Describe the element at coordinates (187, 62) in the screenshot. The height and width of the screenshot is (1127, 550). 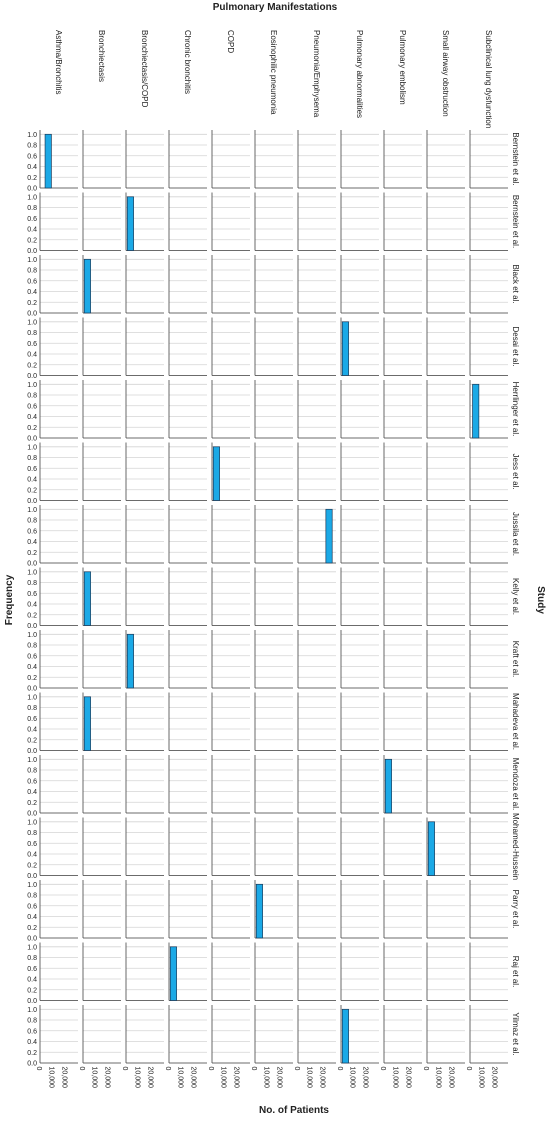
I see `column-label: Chronic bronchitis` at that location.